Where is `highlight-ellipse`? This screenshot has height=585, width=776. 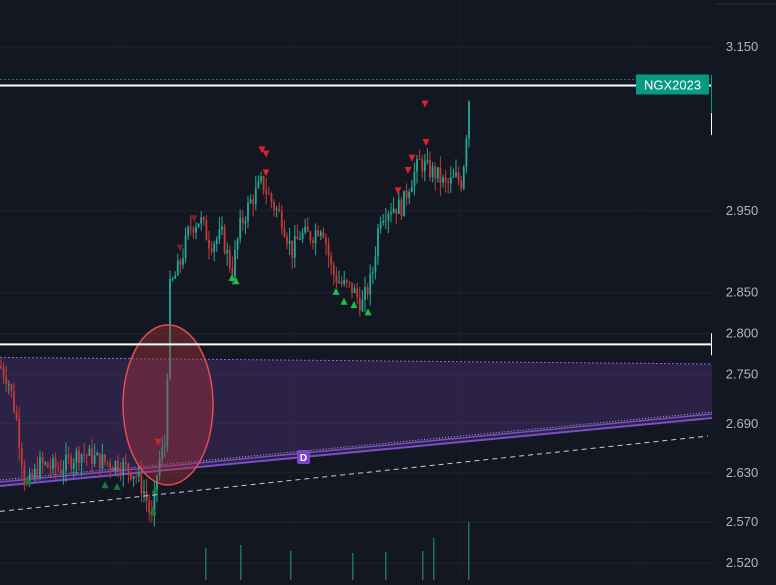 highlight-ellipse is located at coordinates (168, 405).